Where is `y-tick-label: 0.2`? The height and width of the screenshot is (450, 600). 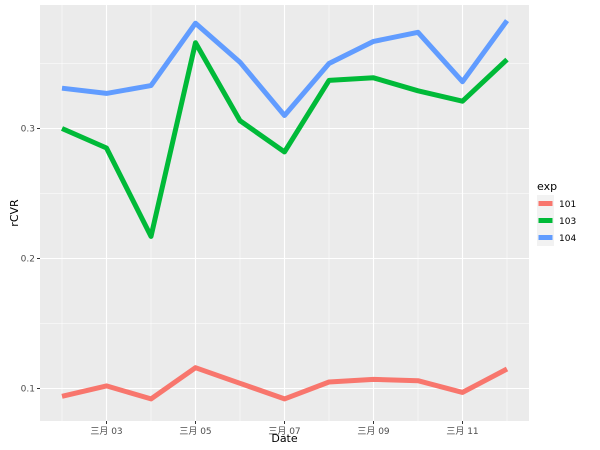
y-tick-label: 0.2 is located at coordinates (28, 260).